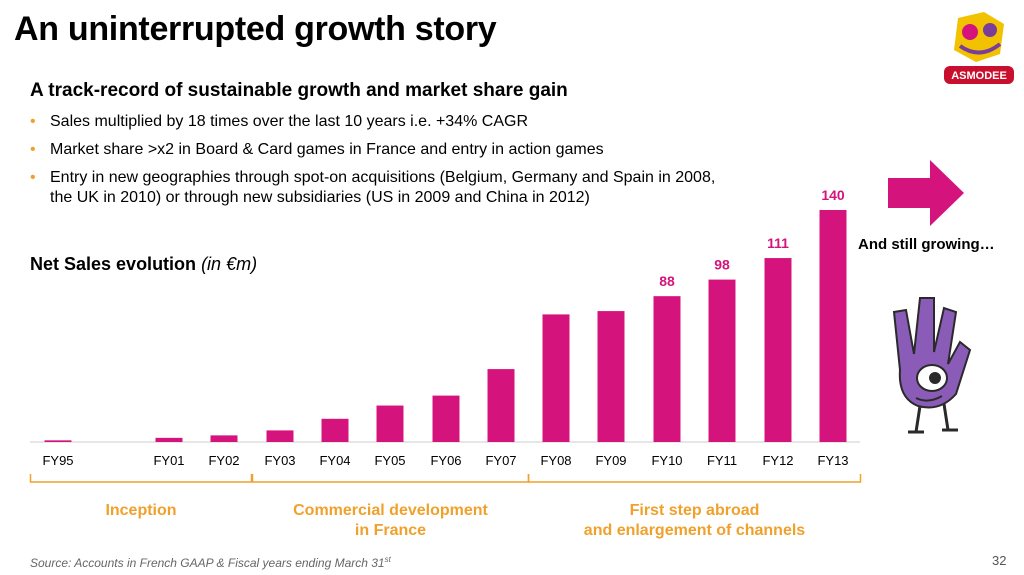  I want to click on phase-label: First step abroad, so click(695, 510).